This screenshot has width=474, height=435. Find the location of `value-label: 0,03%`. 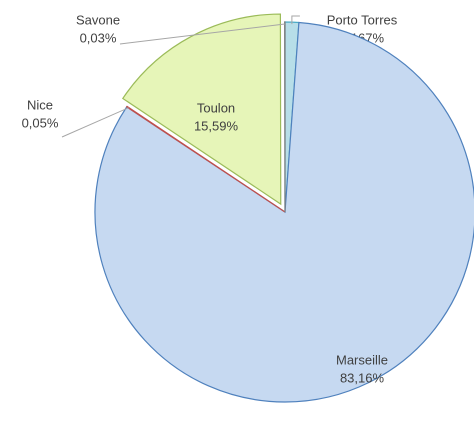

value-label: 0,03% is located at coordinates (98, 37).